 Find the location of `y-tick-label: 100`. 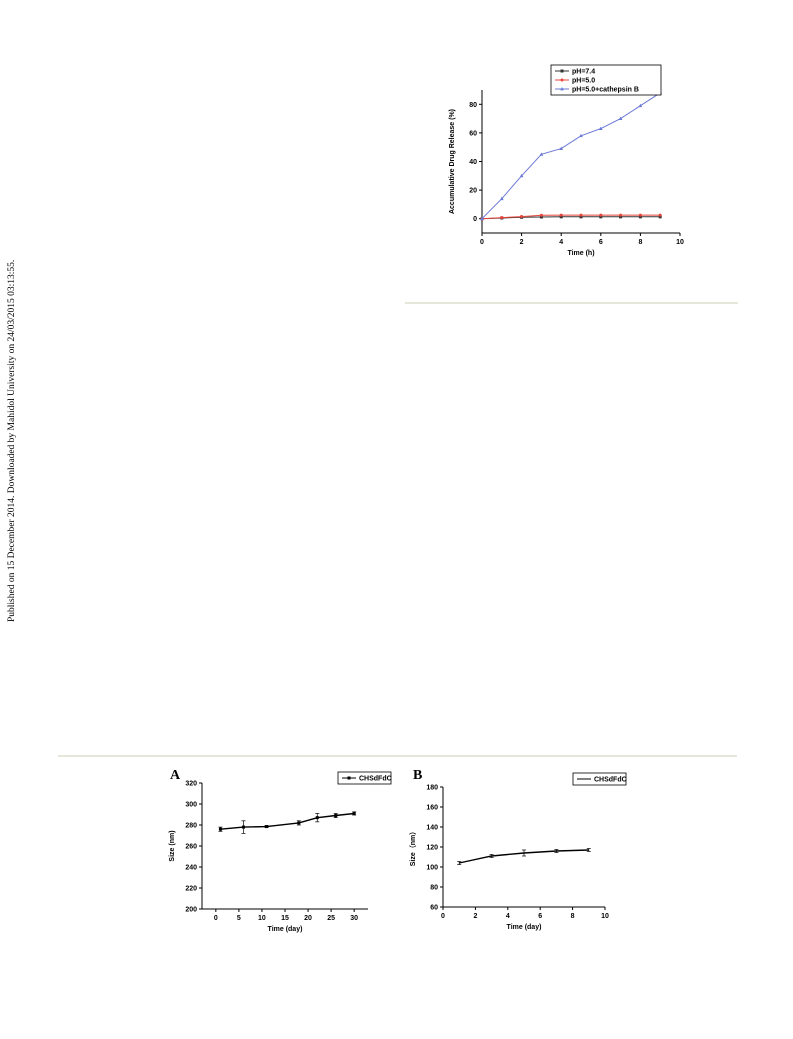

y-tick-label: 100 is located at coordinates (432, 868).